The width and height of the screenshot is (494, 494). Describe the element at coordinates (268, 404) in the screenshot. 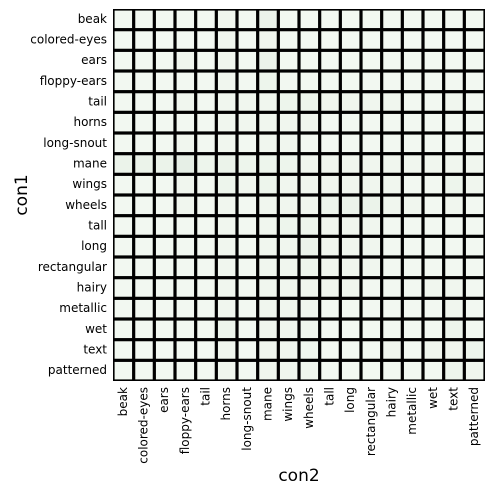

I see `x-tick-label: mane` at that location.